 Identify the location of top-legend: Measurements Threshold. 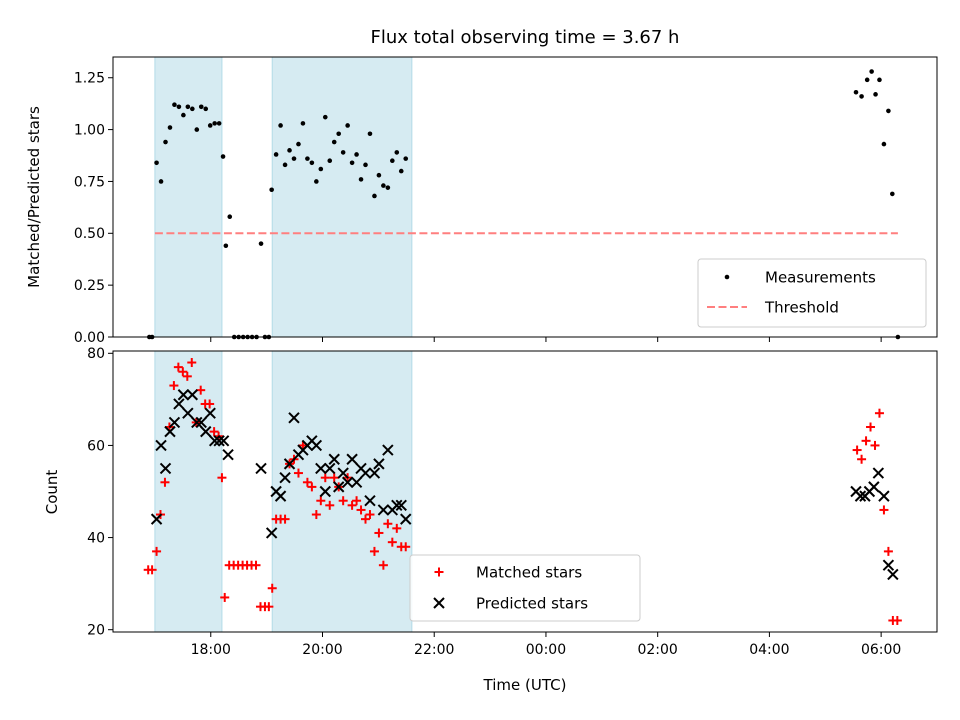
(812, 293).